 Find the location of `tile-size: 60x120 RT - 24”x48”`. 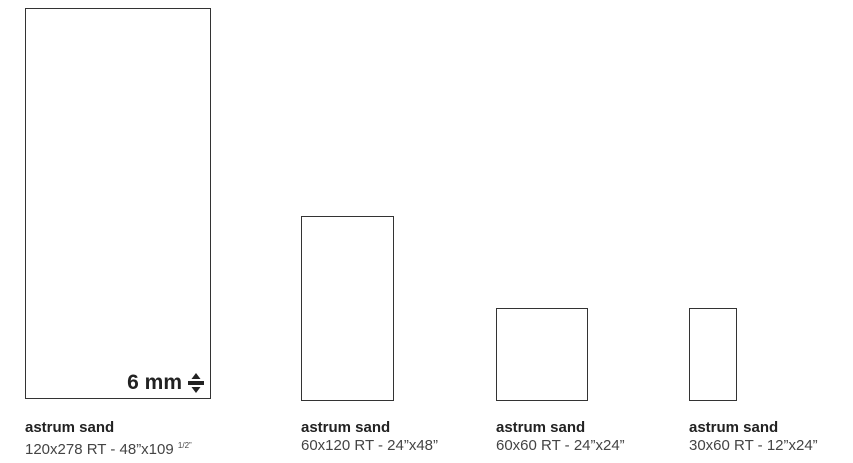

tile-size: 60x120 RT - 24”x48” is located at coordinates (370, 445).